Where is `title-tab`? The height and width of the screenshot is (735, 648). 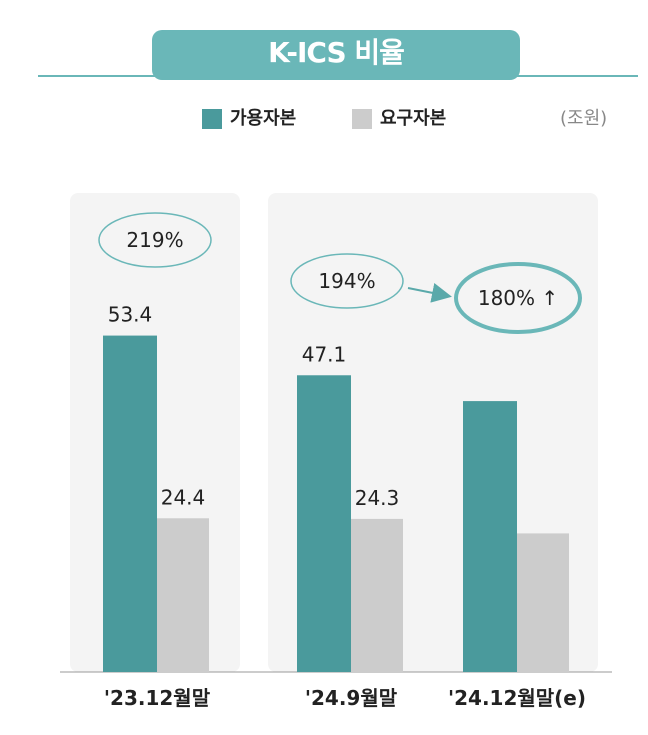 title-tab is located at coordinates (336, 55).